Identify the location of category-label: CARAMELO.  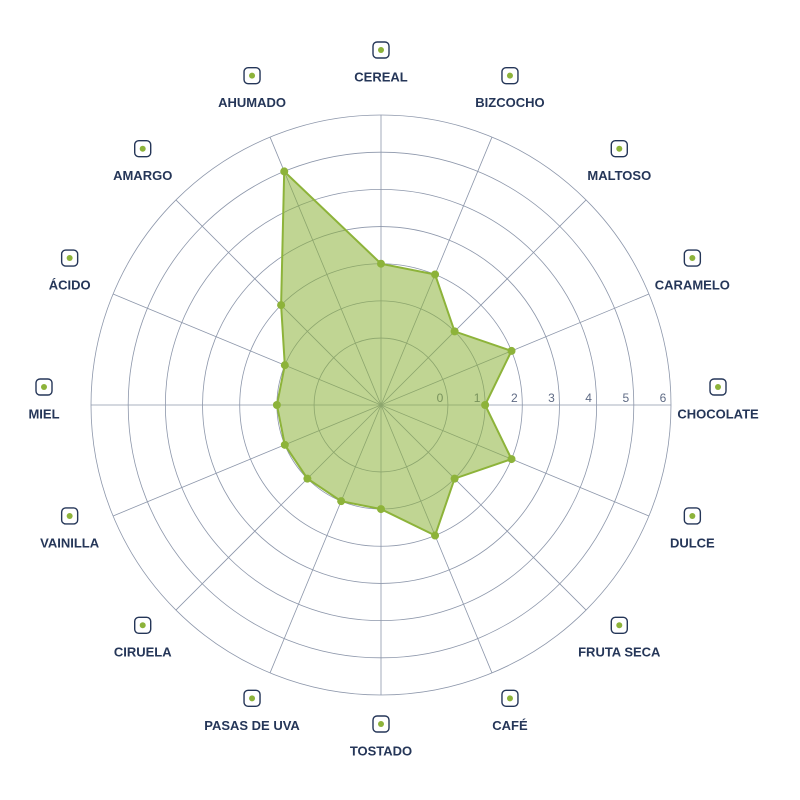
(692, 284).